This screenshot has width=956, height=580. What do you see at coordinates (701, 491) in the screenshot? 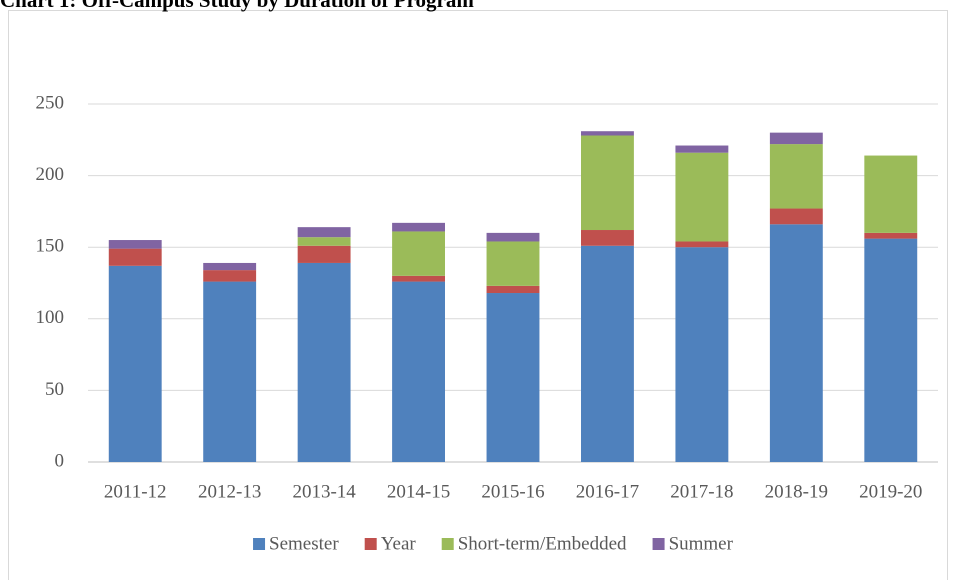
I see `x-tick-label: 2017-18` at bounding box center [701, 491].